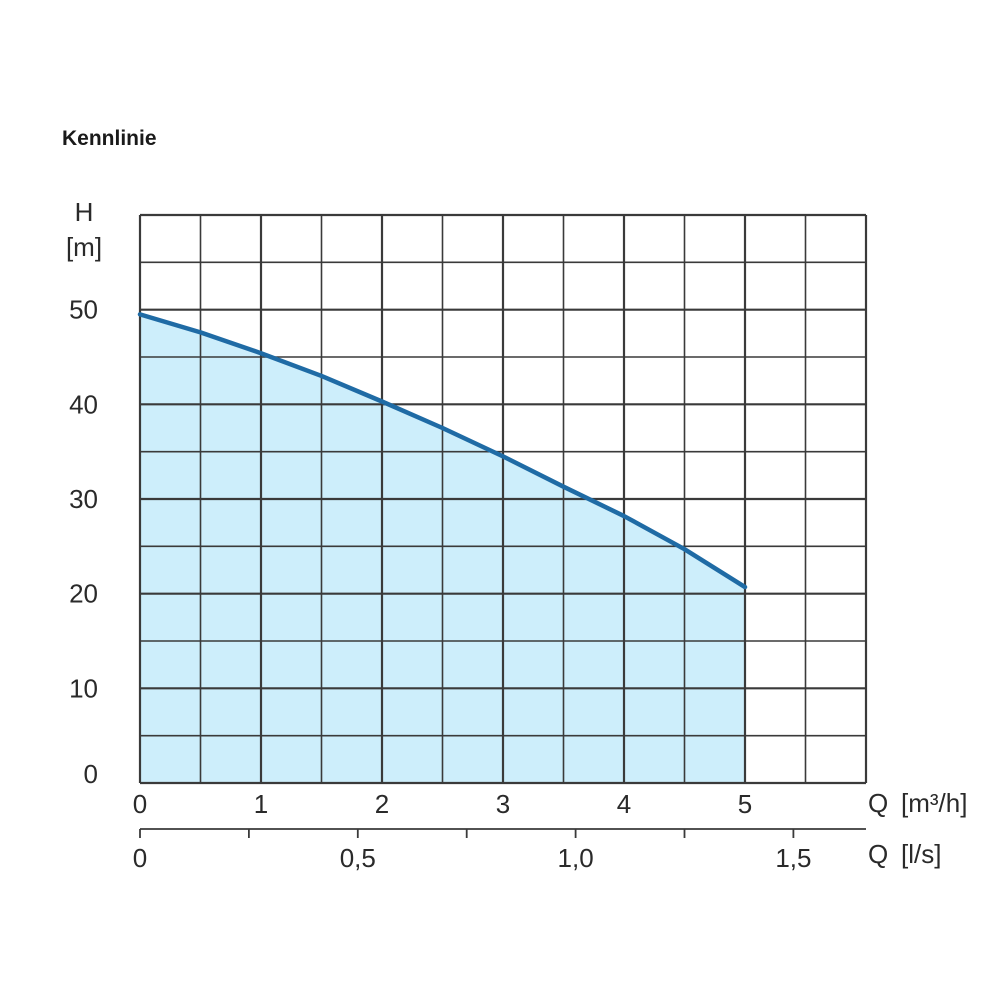 This screenshot has width=1000, height=1000. What do you see at coordinates (83, 688) in the screenshot?
I see `y-tick-label: 10` at bounding box center [83, 688].